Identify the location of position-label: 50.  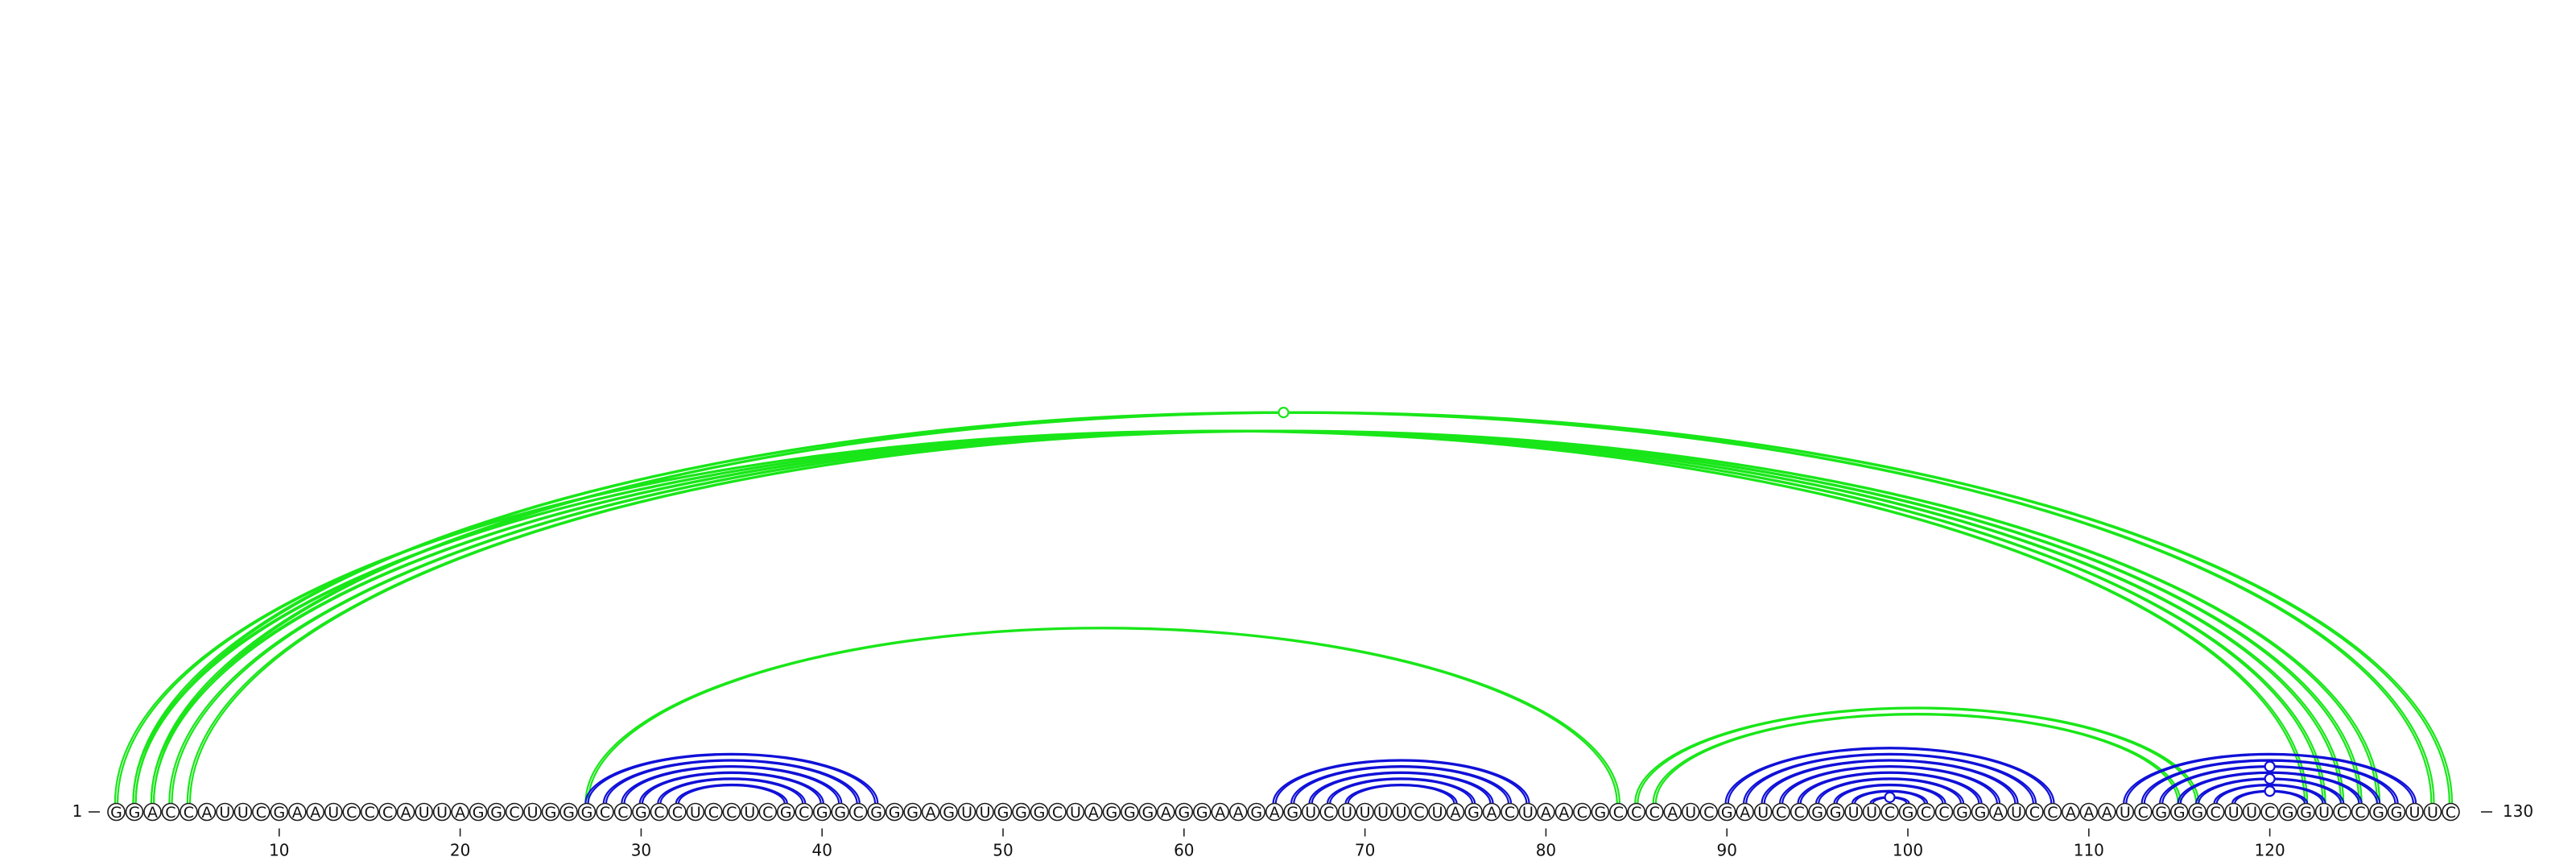
(1003, 849).